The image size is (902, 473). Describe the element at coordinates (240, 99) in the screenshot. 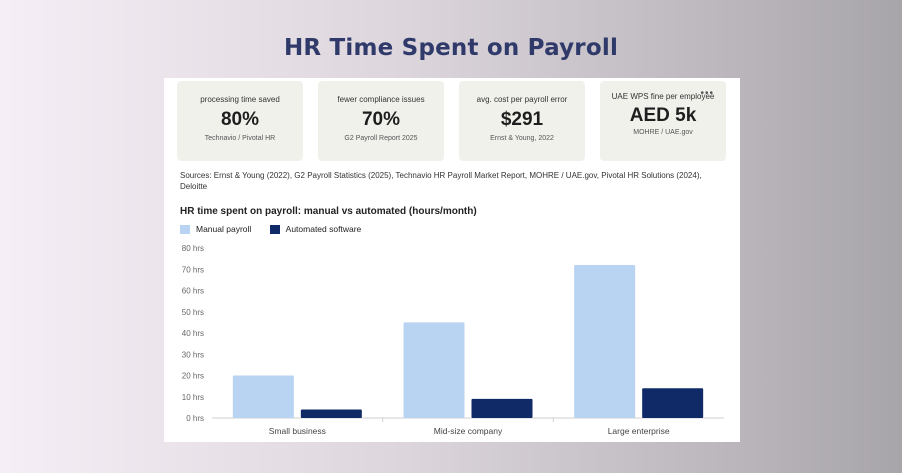

I see `stat-label: processing time saved` at that location.